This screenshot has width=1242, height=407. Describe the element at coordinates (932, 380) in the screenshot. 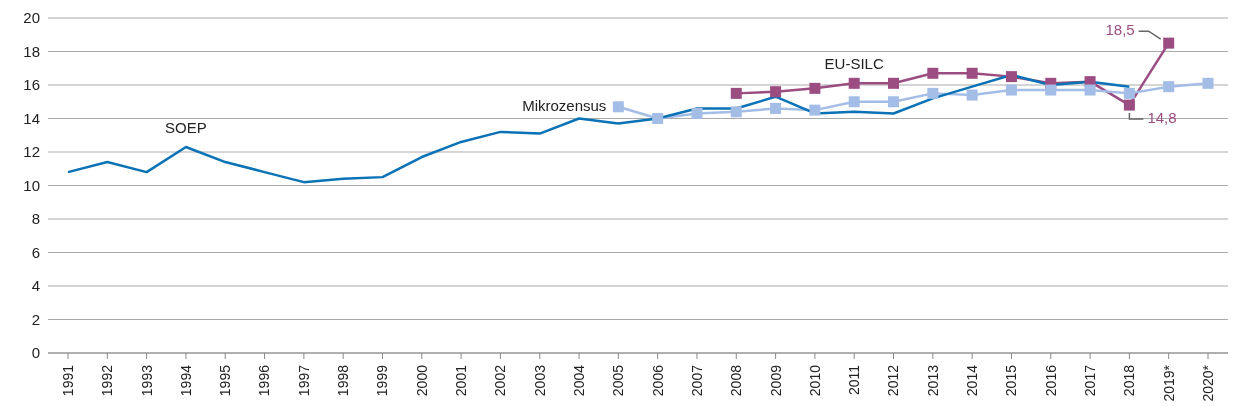

I see `x-tick-label: 2013` at that location.